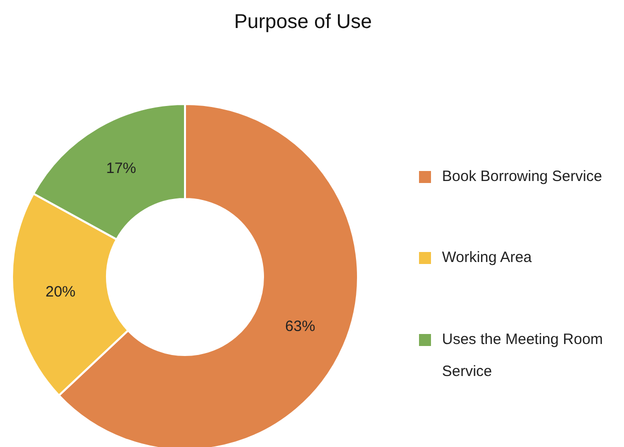  What do you see at coordinates (522, 355) in the screenshot?
I see `legend-label: Uses the Meeting Room Service` at bounding box center [522, 355].